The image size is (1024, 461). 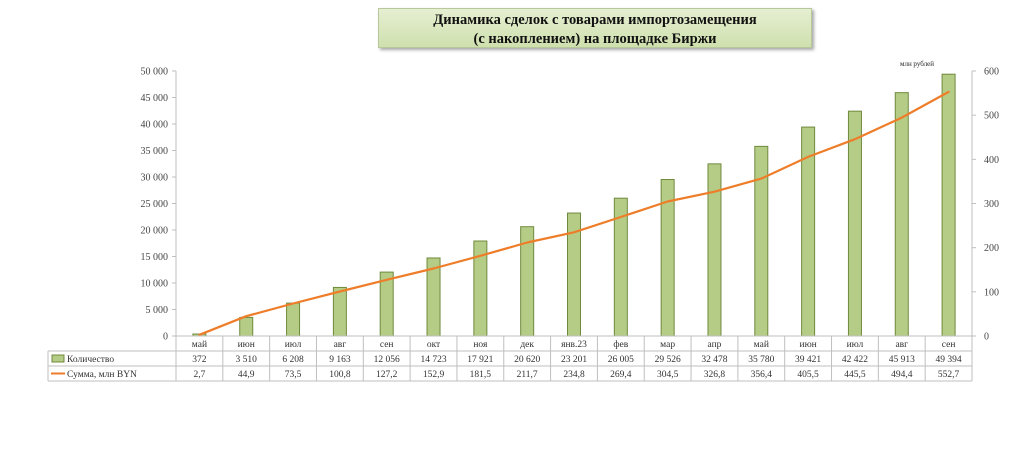 What do you see at coordinates (155, 125) in the screenshot?
I see `left-axis-tick-label: 40 000` at bounding box center [155, 125].